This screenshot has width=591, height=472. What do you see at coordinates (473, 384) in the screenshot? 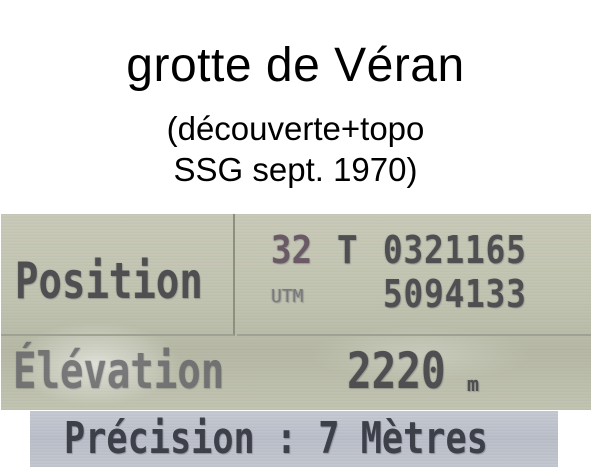
I see `elevation-unit: m` at bounding box center [473, 384].